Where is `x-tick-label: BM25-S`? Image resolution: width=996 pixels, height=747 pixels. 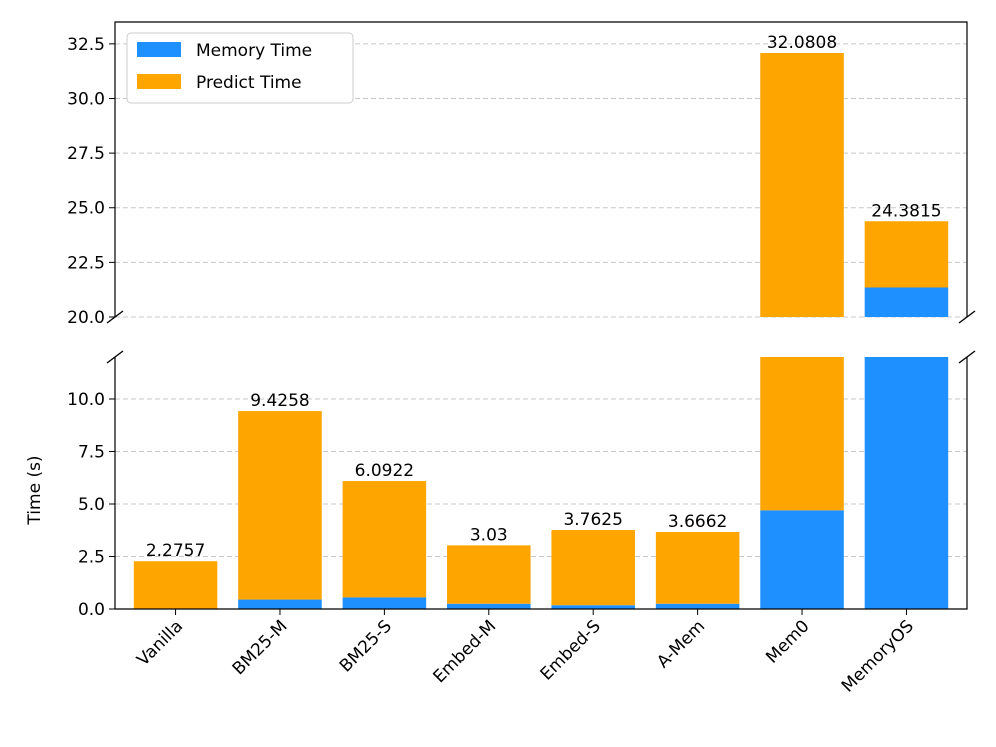
x-tick-label: BM25-S is located at coordinates (366, 646).